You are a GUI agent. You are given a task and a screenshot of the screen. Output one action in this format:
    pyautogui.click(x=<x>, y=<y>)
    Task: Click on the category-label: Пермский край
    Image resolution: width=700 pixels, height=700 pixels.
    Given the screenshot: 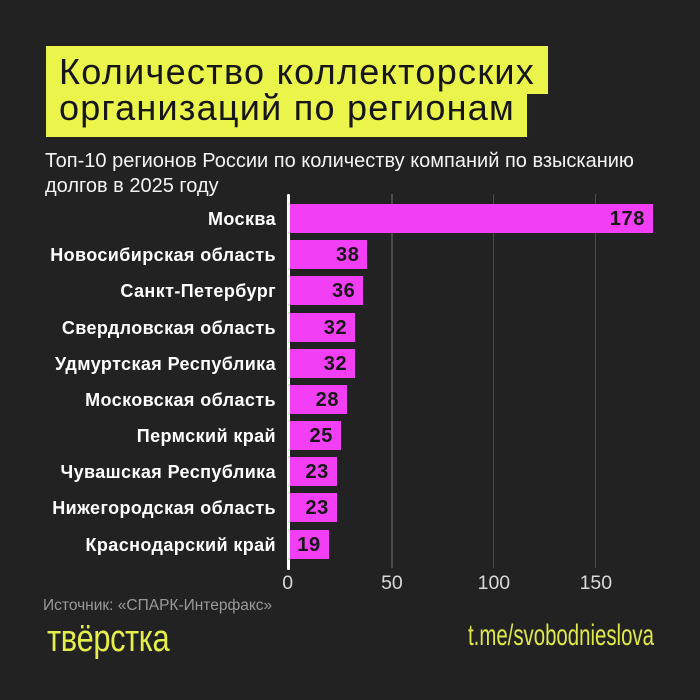 What is the action you would take?
    pyautogui.click(x=206, y=436)
    